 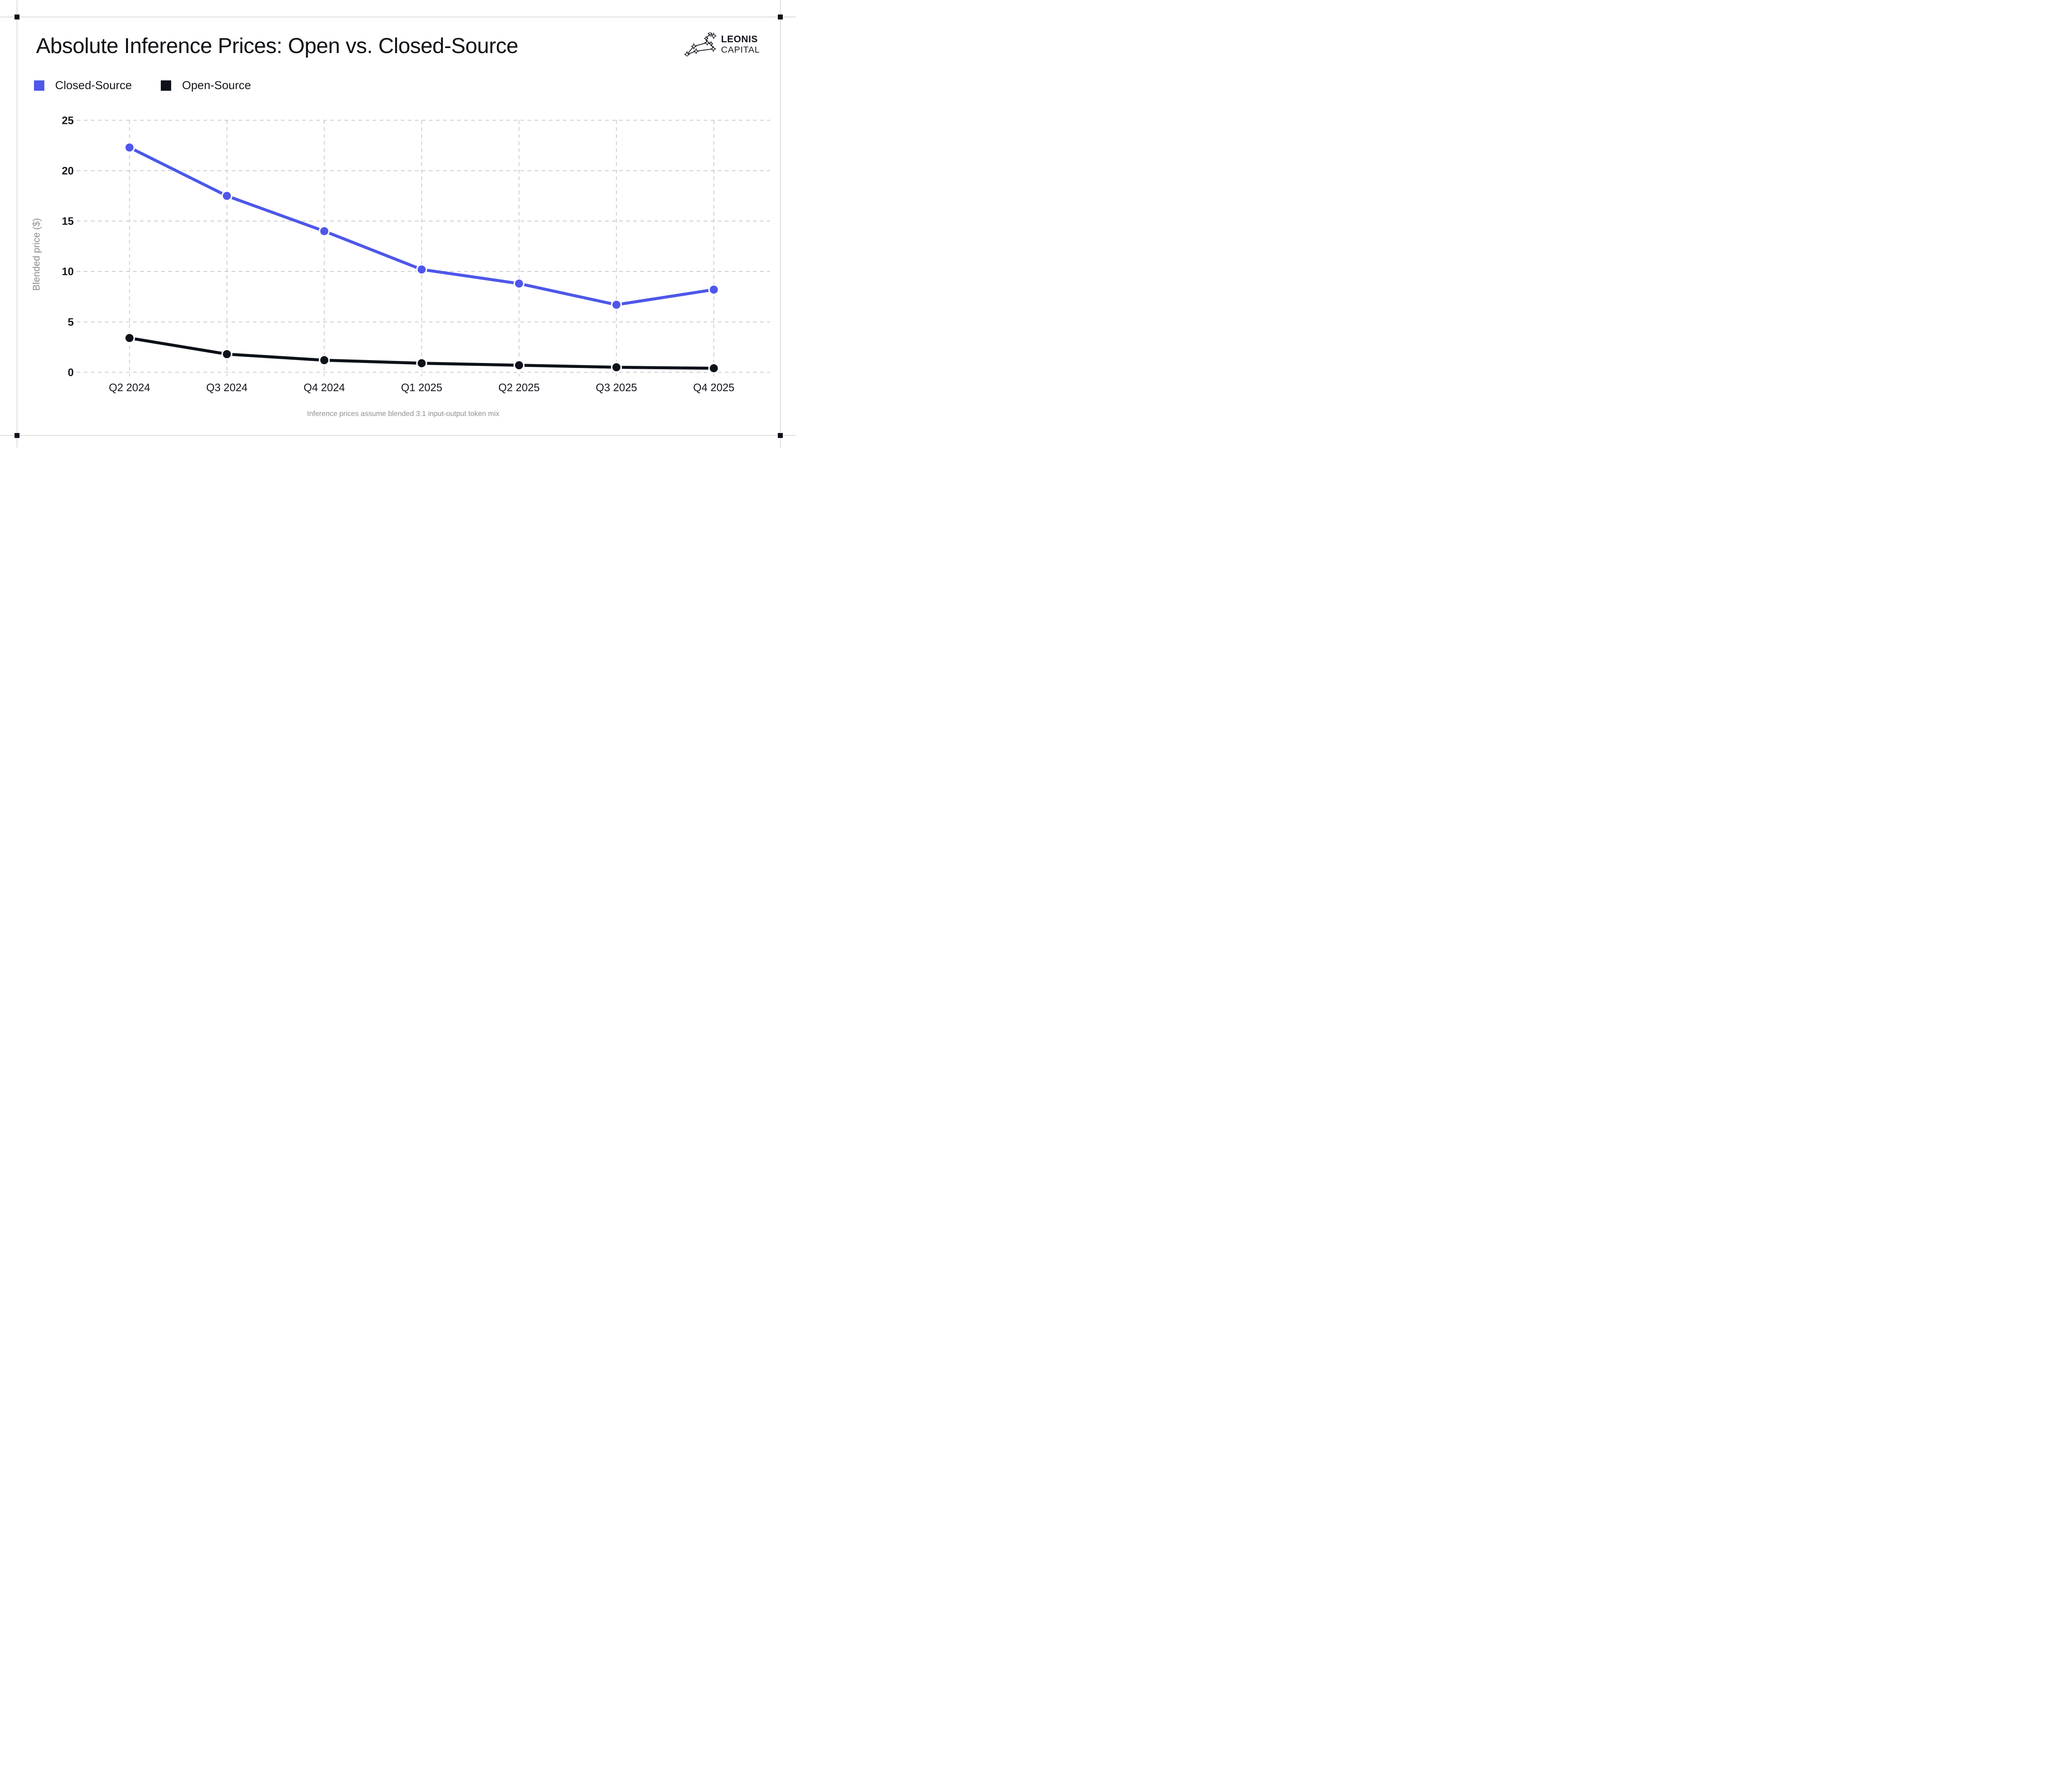 I want to click on x-tick-label: Q2 2025, so click(x=519, y=388).